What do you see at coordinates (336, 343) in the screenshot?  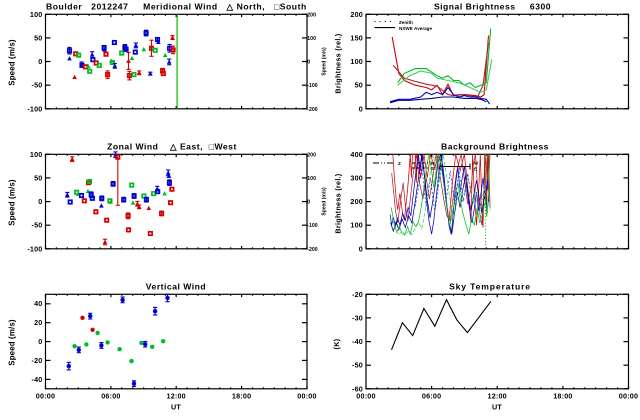 I see `svg-text: (K)` at bounding box center [336, 343].